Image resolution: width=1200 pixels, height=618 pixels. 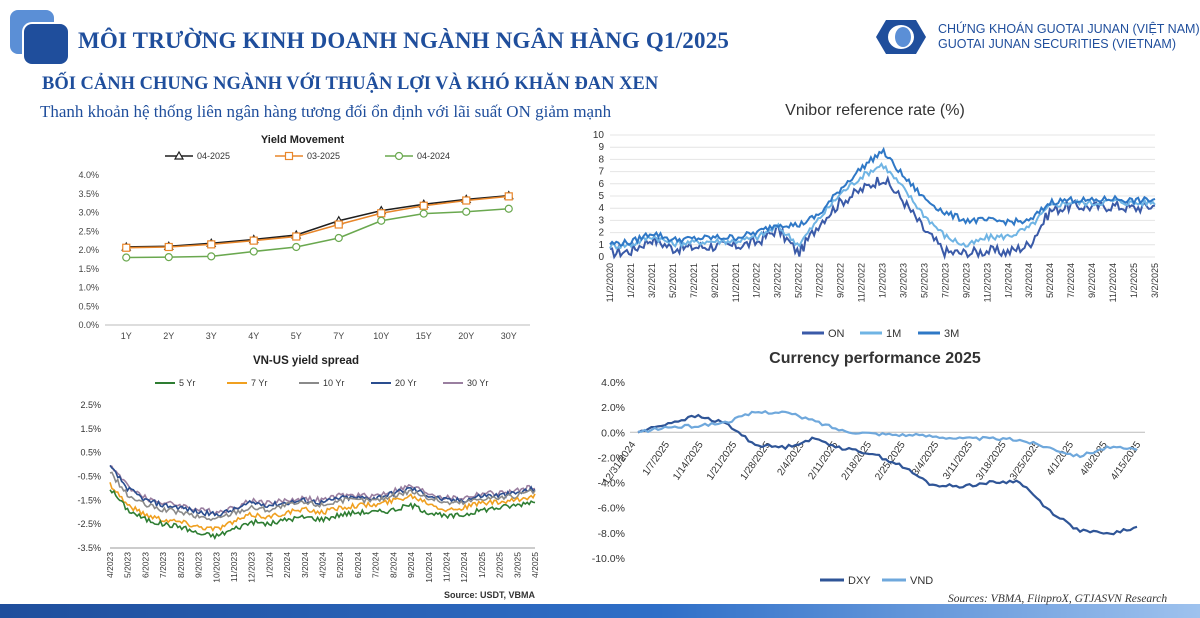 I want to click on x-tick-label: 1/2/2024, so click(x=1008, y=280).